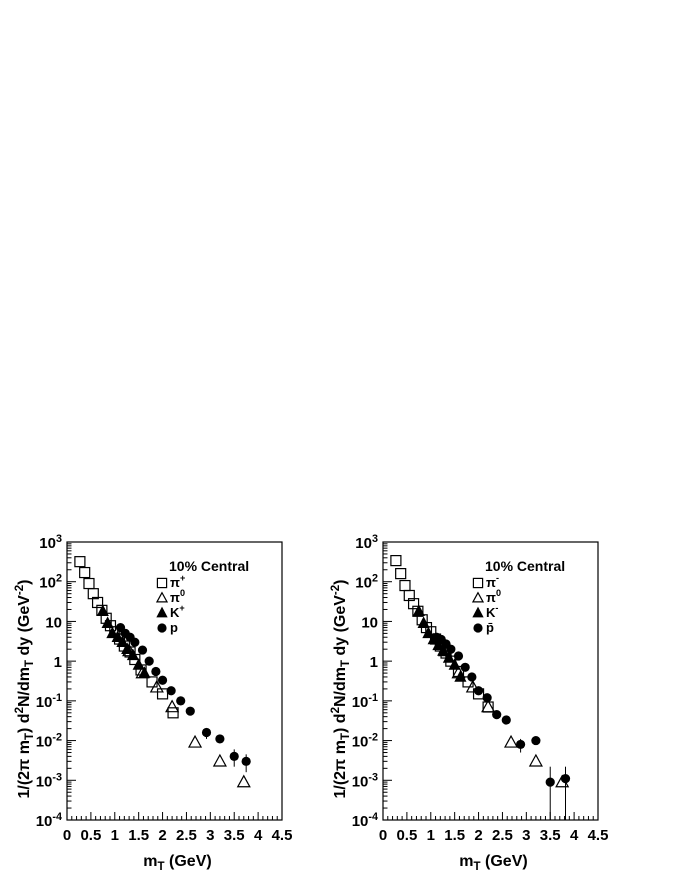 This screenshot has width=680, height=880. Describe the element at coordinates (383, 835) in the screenshot. I see `x-tick-label: 0` at that location.